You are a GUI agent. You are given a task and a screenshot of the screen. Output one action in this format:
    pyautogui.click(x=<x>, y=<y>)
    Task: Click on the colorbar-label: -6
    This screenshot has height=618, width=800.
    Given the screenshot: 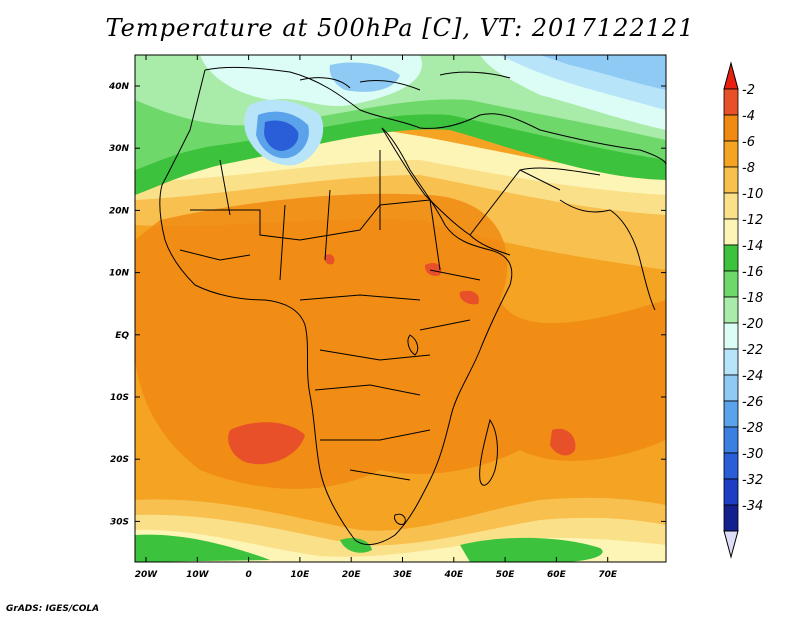 What is the action you would take?
    pyautogui.click(x=748, y=142)
    